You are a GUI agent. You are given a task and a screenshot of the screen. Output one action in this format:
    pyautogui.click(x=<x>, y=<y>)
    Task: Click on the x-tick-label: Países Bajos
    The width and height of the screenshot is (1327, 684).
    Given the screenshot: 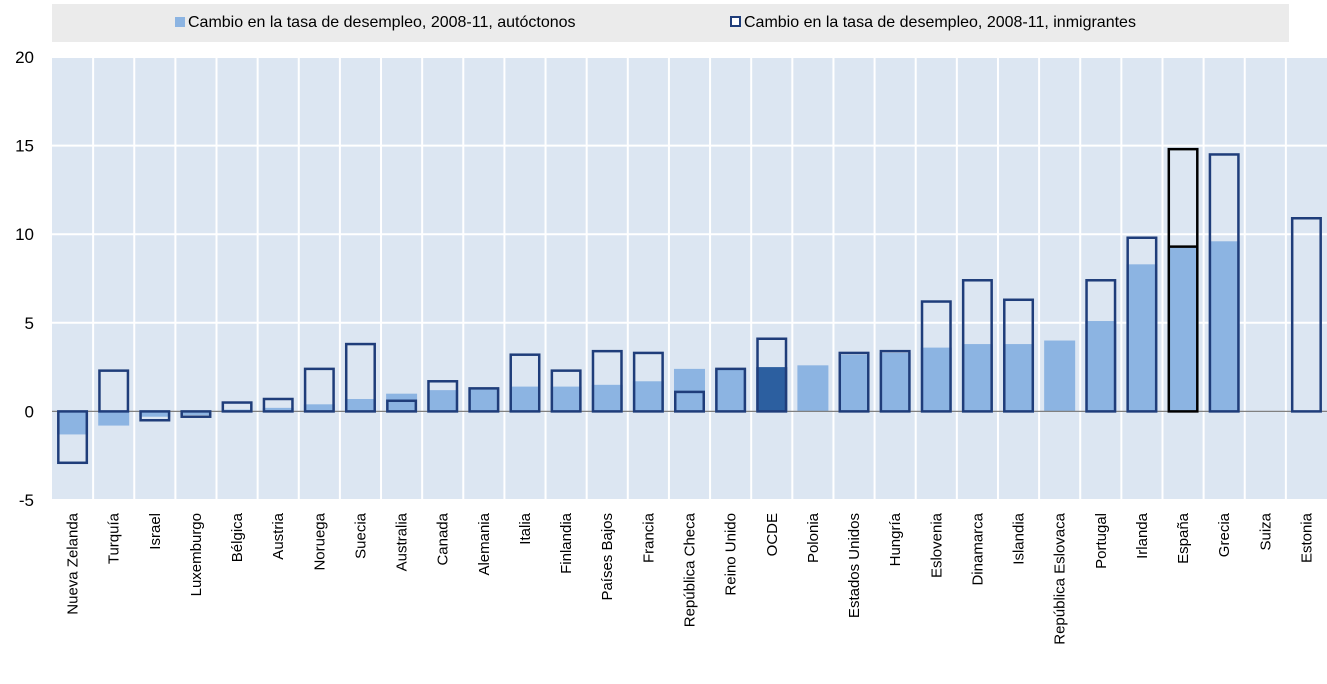 What is the action you would take?
    pyautogui.click(x=607, y=557)
    